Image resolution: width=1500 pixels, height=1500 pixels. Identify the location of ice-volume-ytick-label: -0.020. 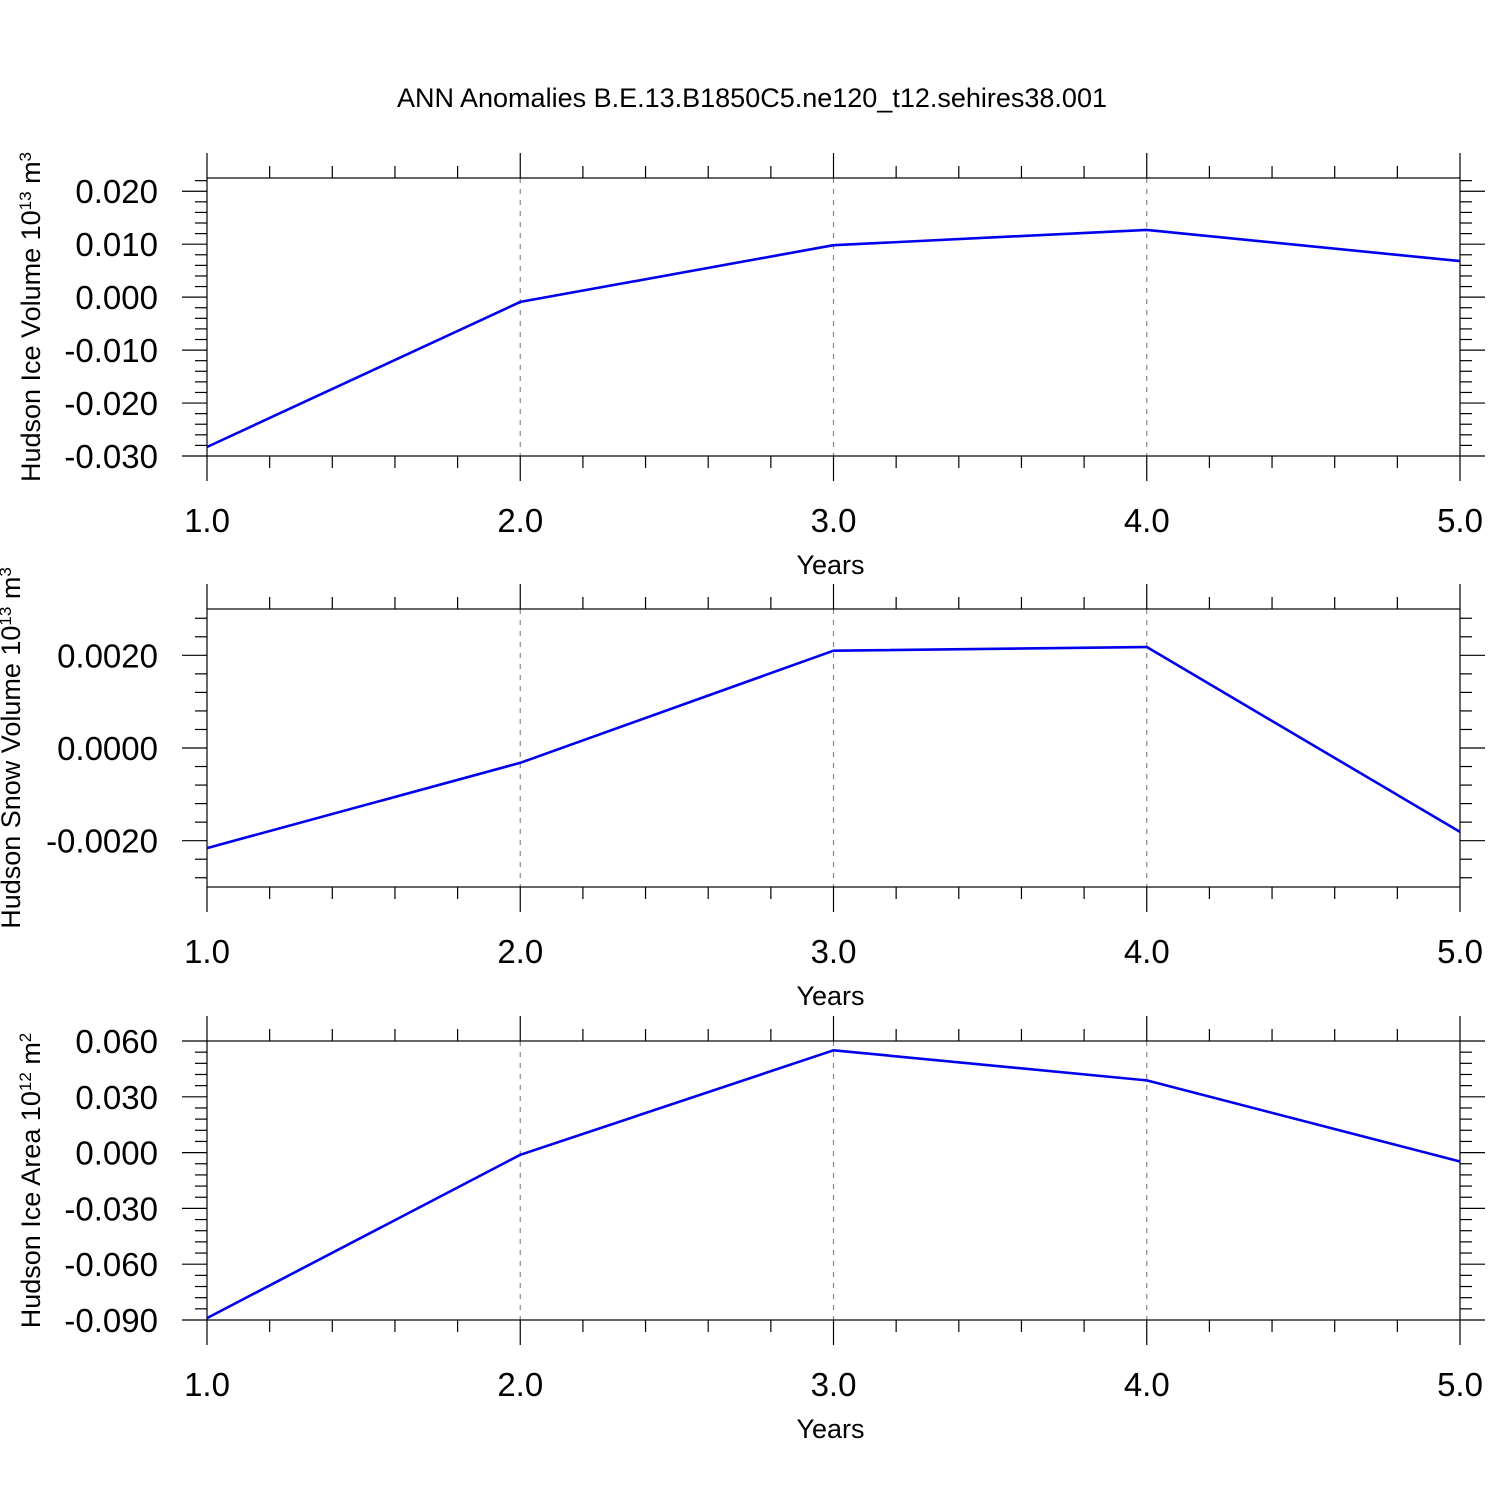
(111, 403).